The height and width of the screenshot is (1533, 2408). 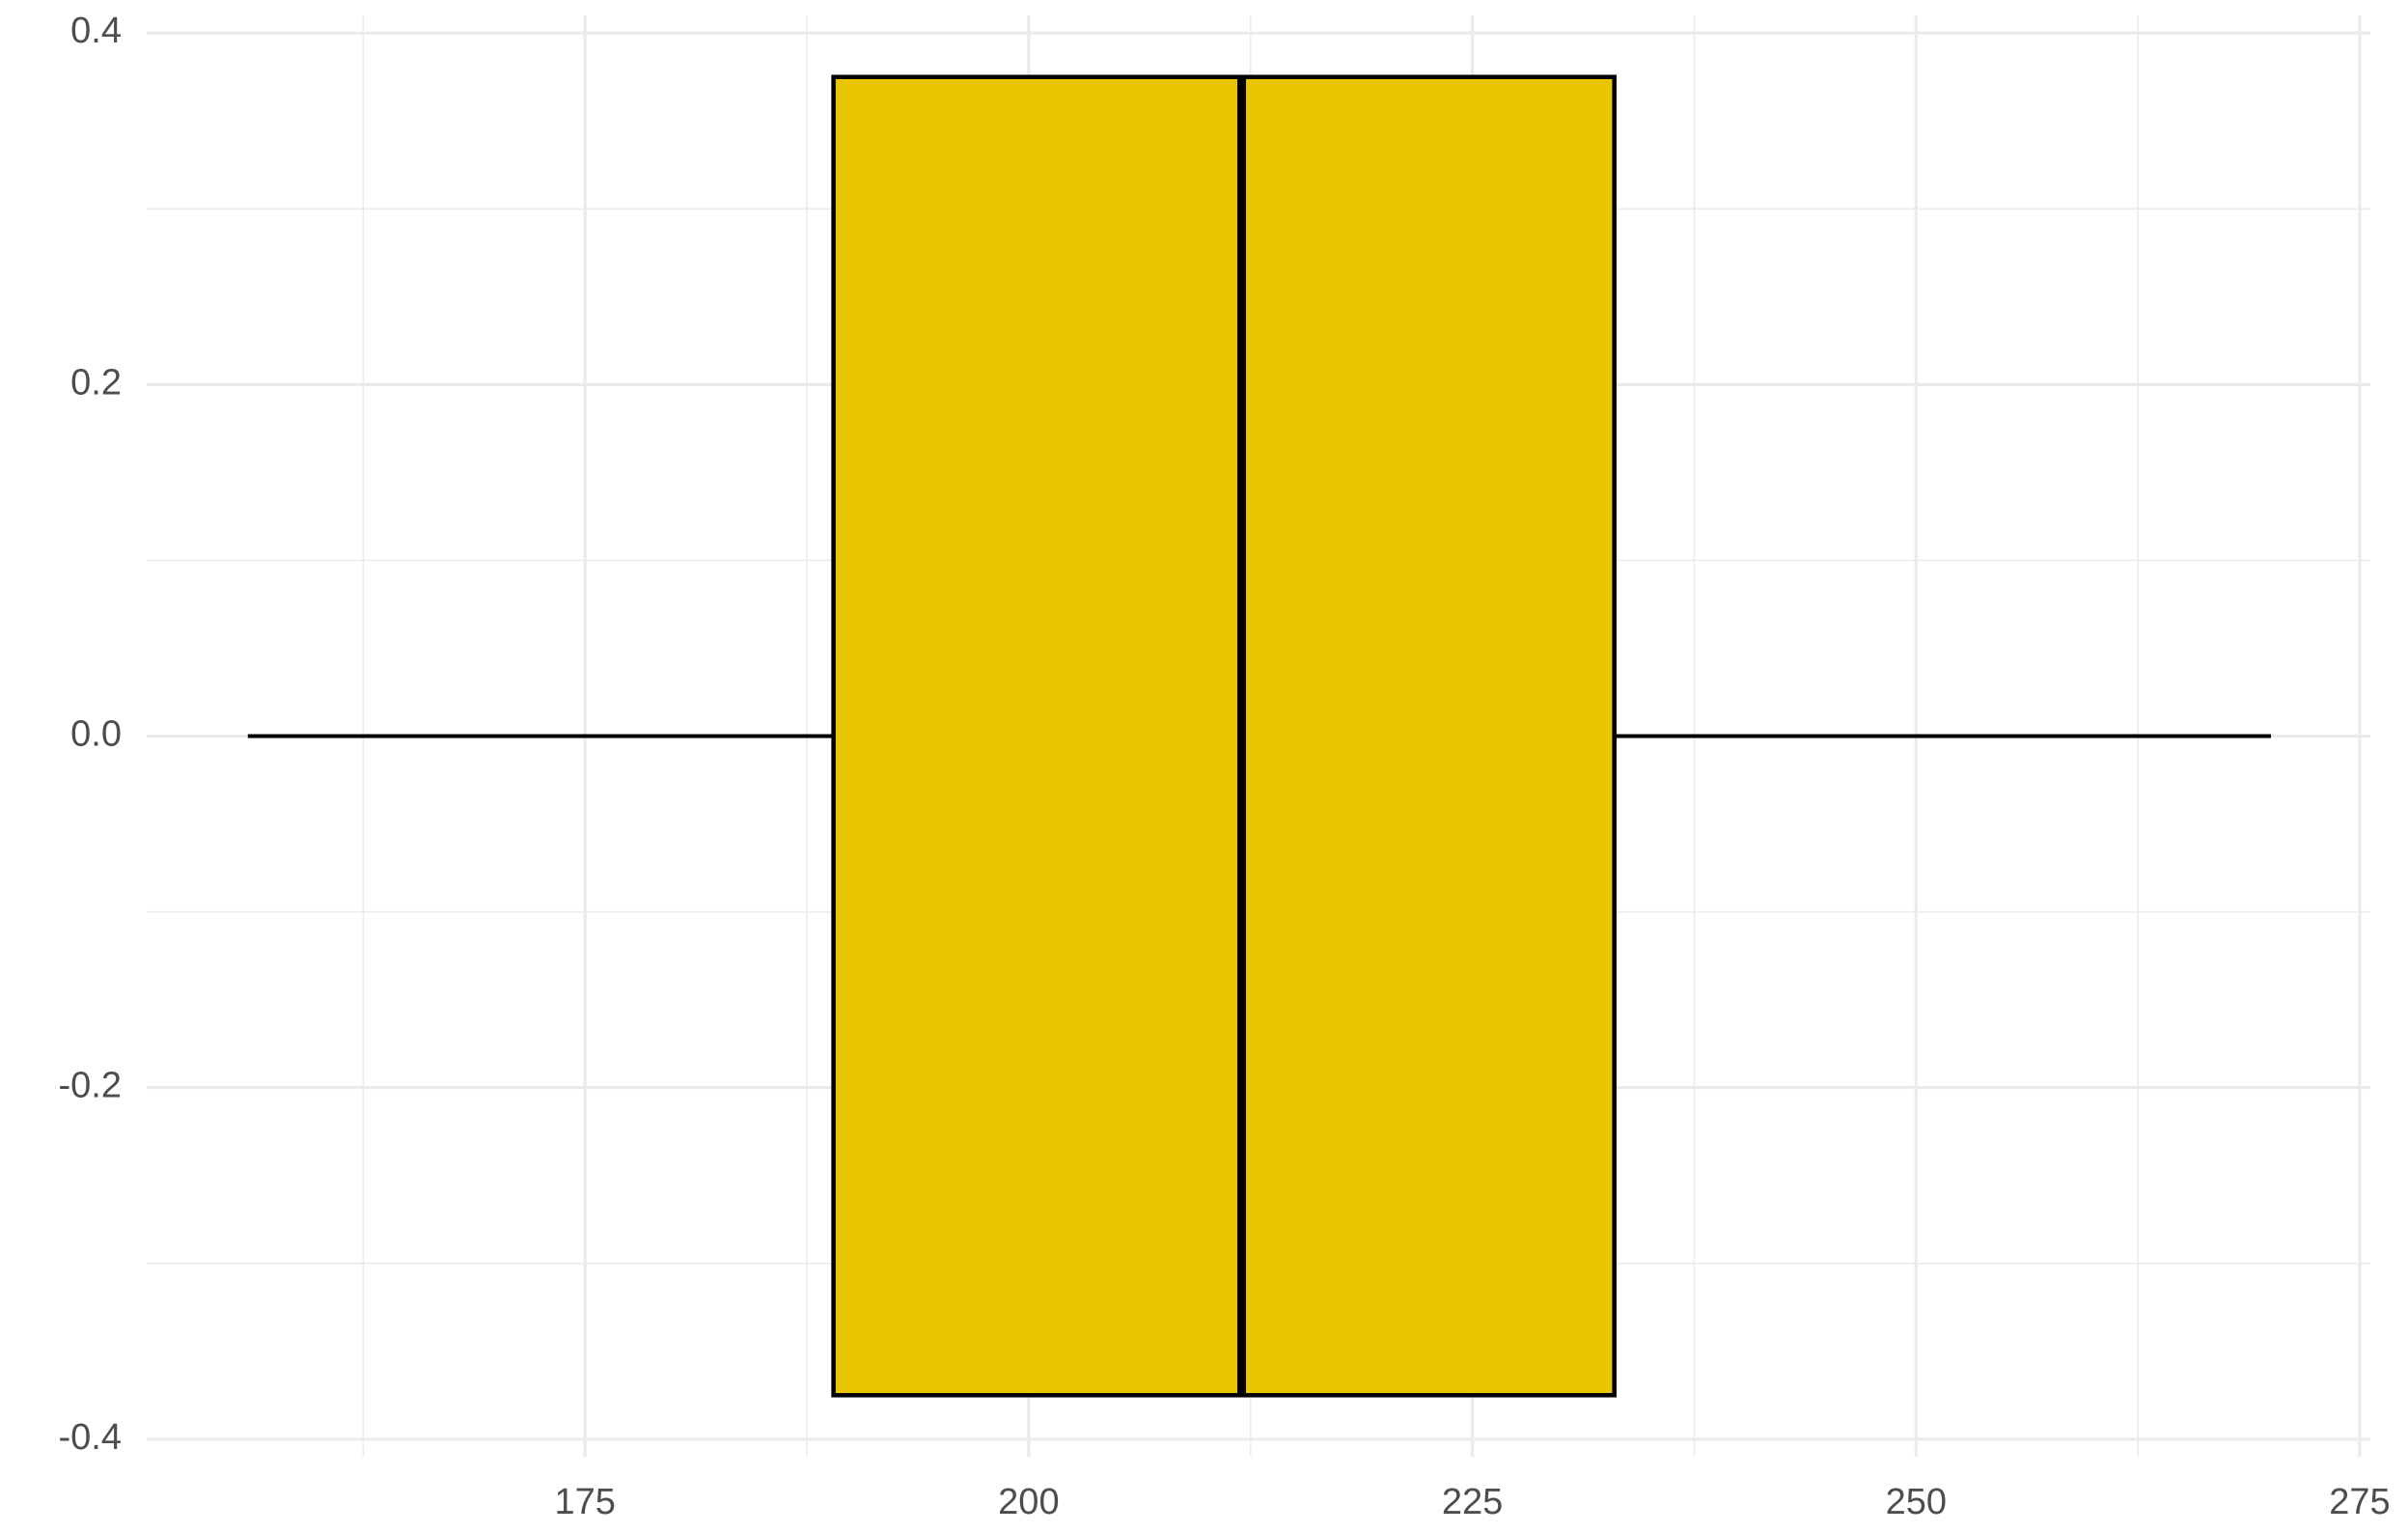 I want to click on y-tick-label: 0.2, so click(x=96, y=382).